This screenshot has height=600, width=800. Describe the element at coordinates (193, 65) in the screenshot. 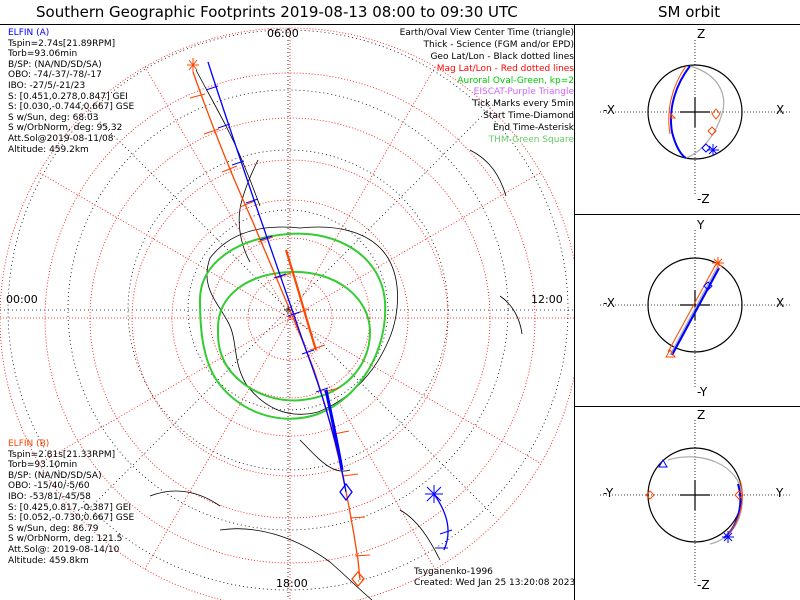

I see `elfin-b-end-asterisk` at that location.